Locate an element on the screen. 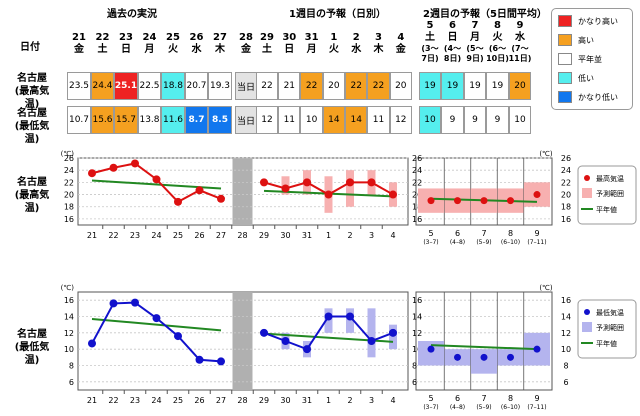 The height and width of the screenshot is (416, 640). day-header-6: 27 木 is located at coordinates (220, 44).